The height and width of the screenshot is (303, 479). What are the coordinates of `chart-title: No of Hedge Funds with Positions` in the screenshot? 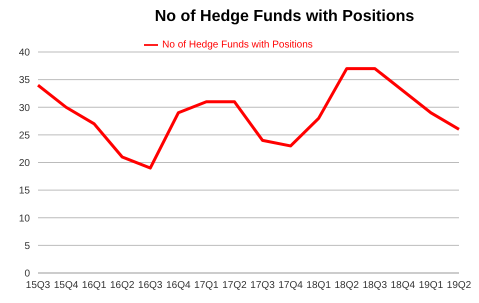 It's located at (285, 17).